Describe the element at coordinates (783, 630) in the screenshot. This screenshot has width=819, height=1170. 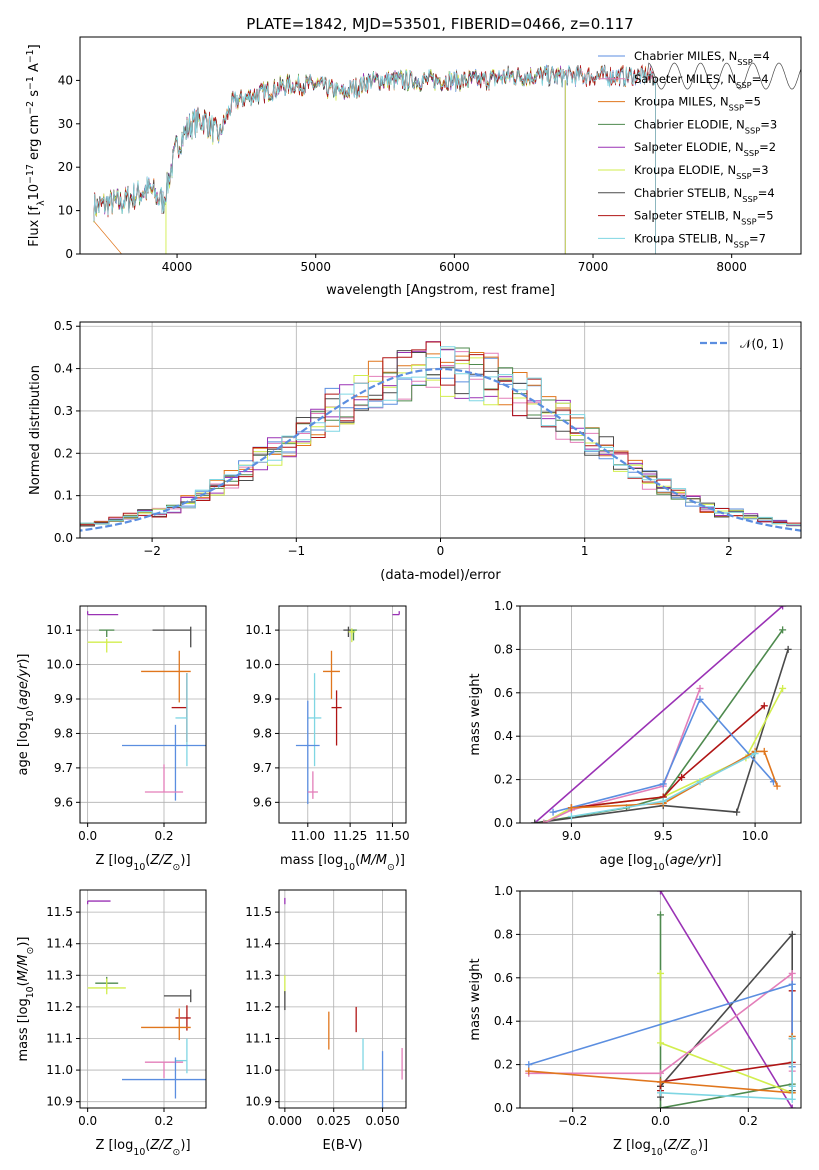
I see `weight-vs-age-marker-chabrier_elodie` at that location.